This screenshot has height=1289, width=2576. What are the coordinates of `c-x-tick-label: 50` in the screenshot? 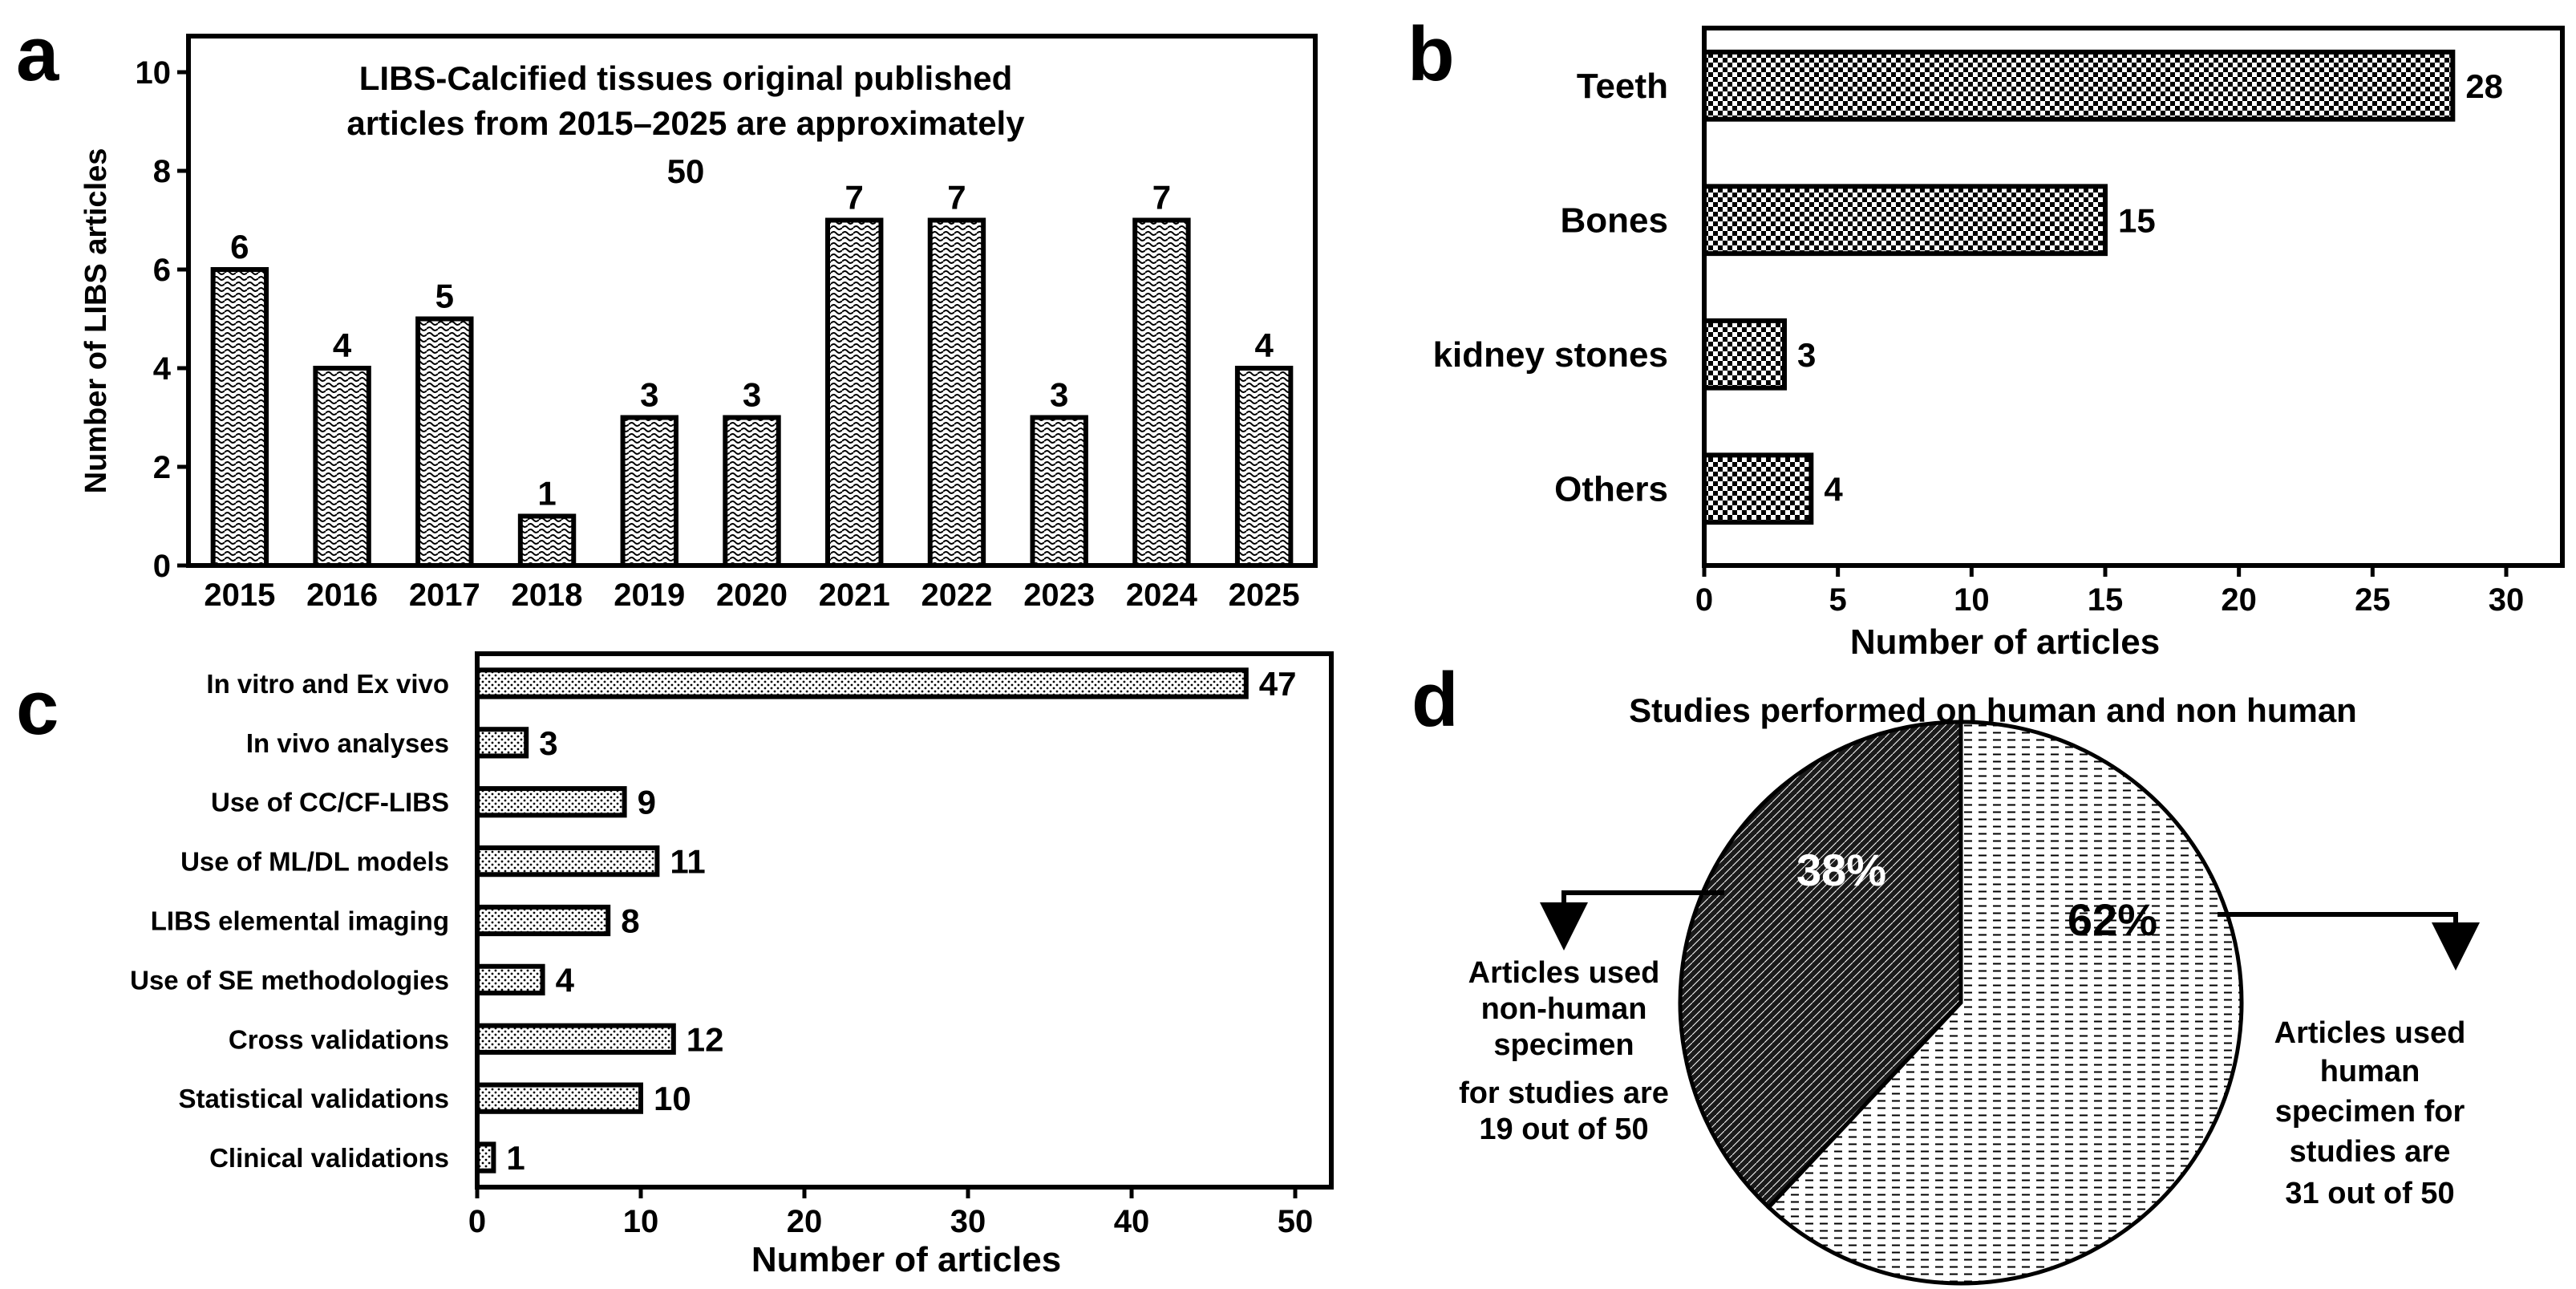 It's located at (1296, 1221).